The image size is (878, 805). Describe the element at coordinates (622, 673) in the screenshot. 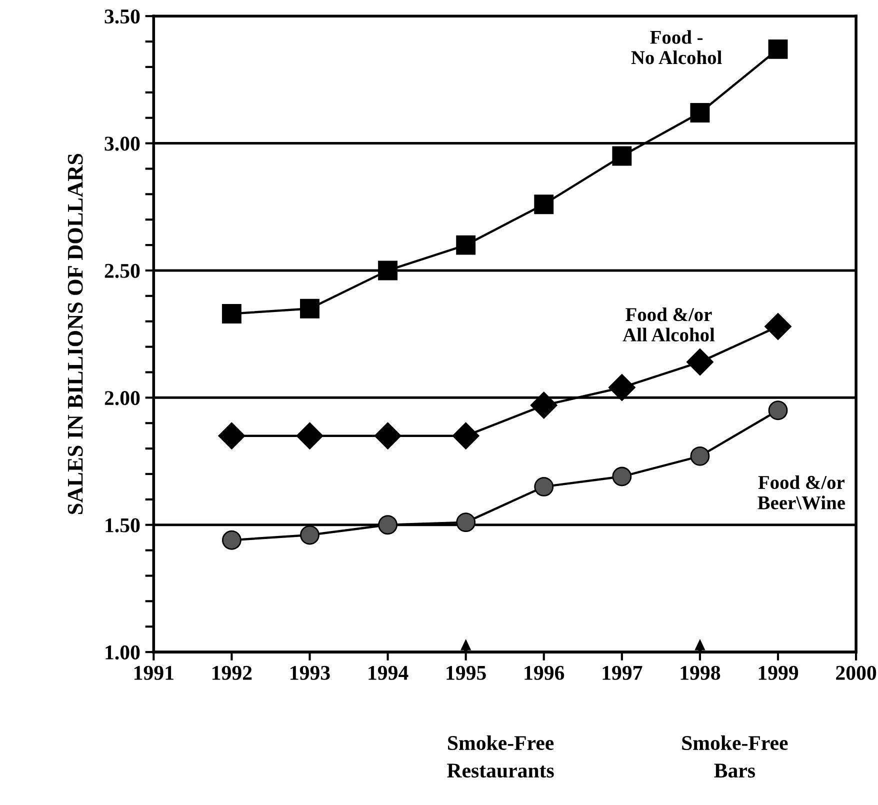

I see `x-tick-label: 1997` at that location.